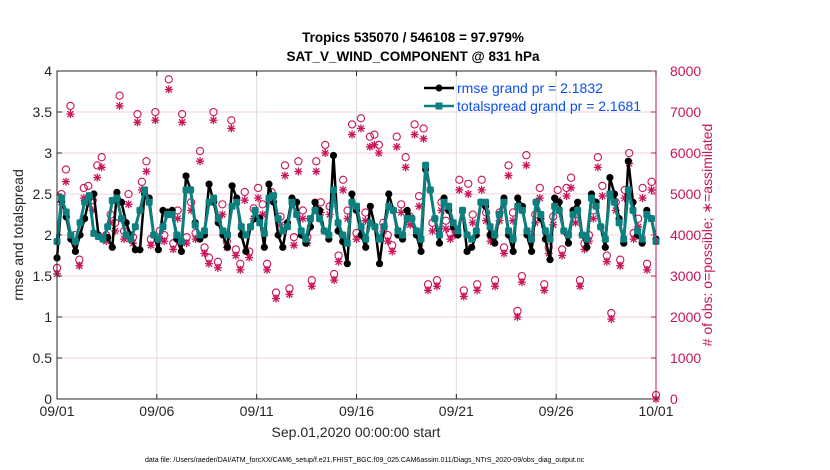  What do you see at coordinates (43, 276) in the screenshot?
I see `y-tick-label: 1.5` at bounding box center [43, 276].